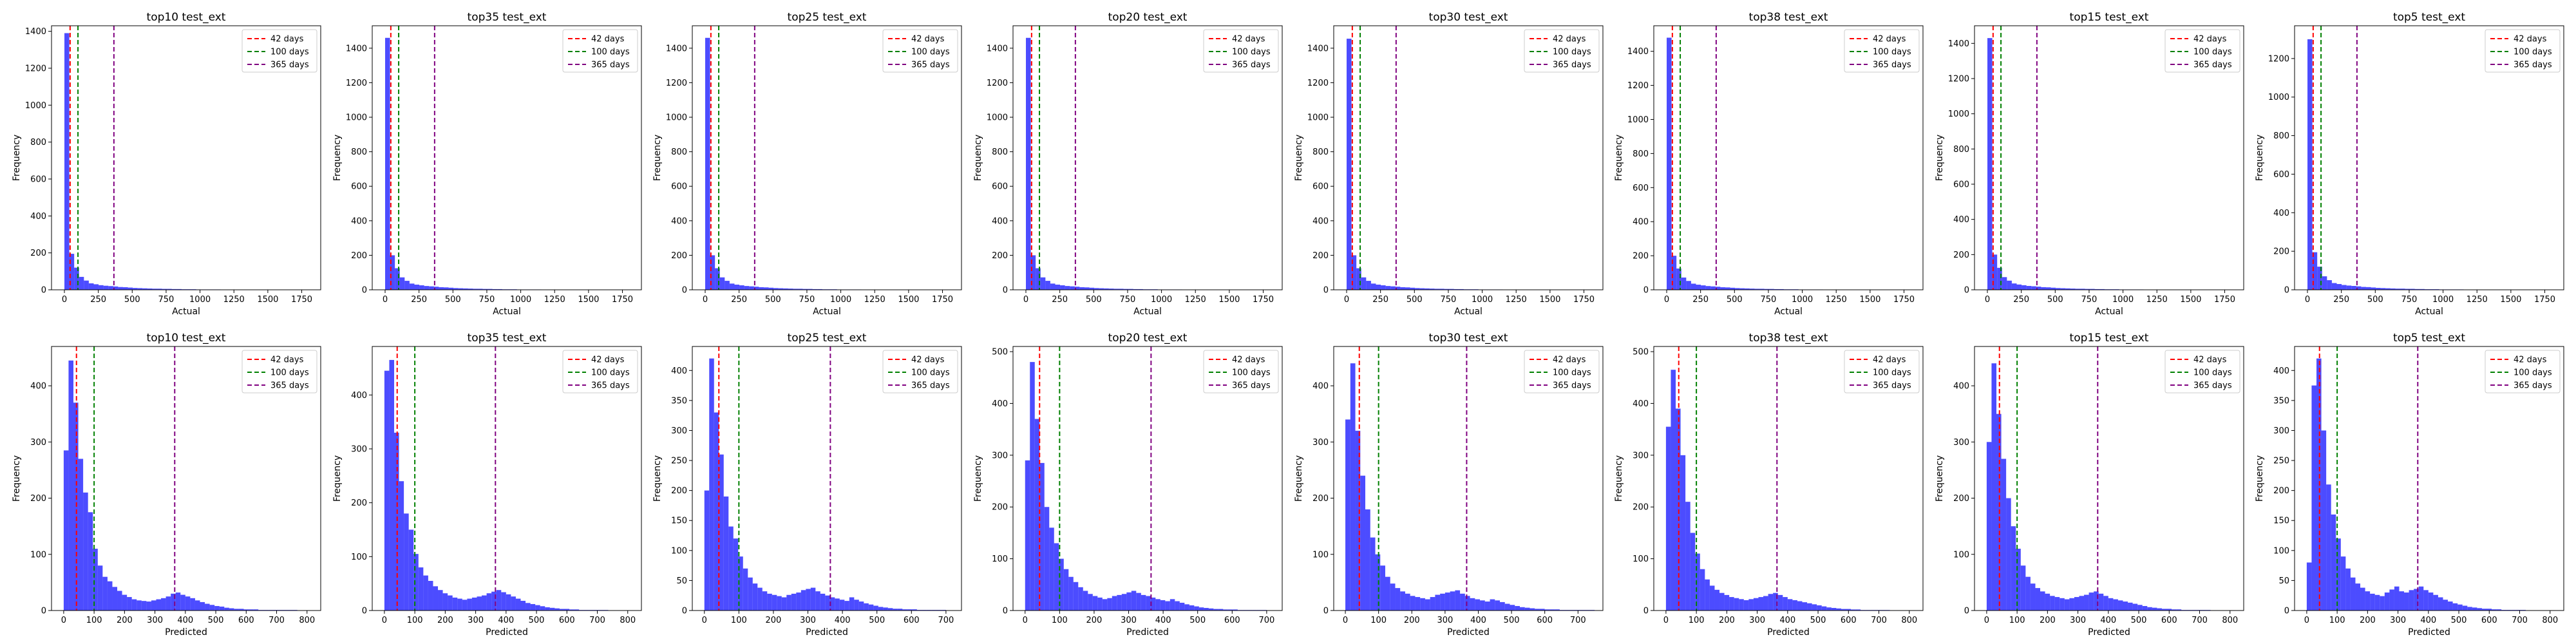 The height and width of the screenshot is (644, 2576). What do you see at coordinates (186, 338) in the screenshot?
I see `subplot-title: top10 test_ext` at bounding box center [186, 338].